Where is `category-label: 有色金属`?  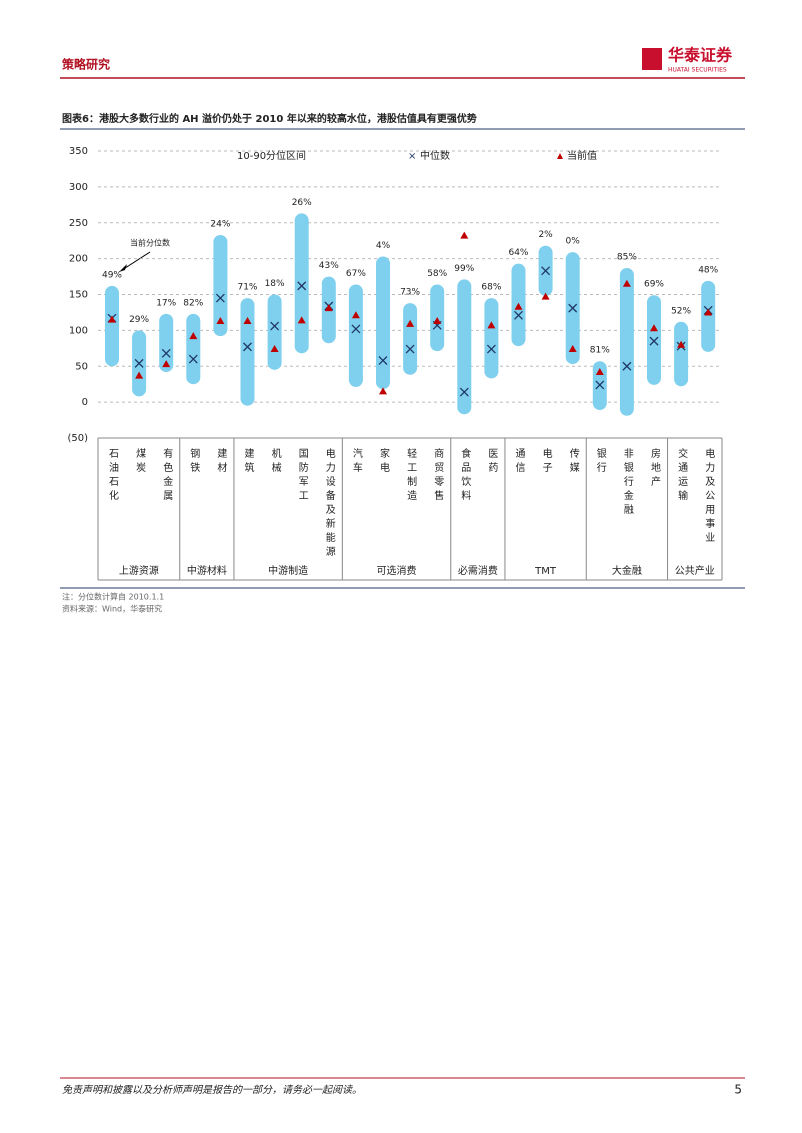 category-label: 有色金属 is located at coordinates (167, 475).